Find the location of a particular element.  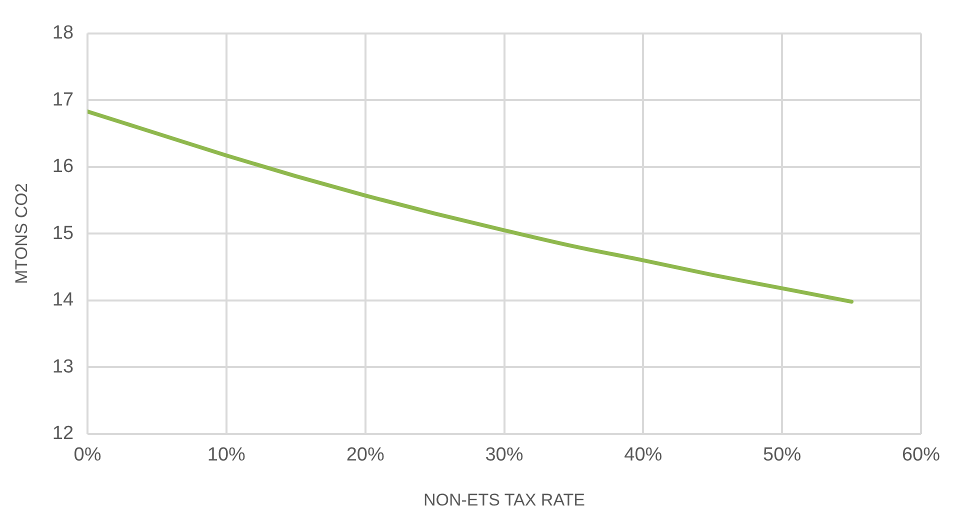

y-tick-label: 18 is located at coordinates (63, 33).